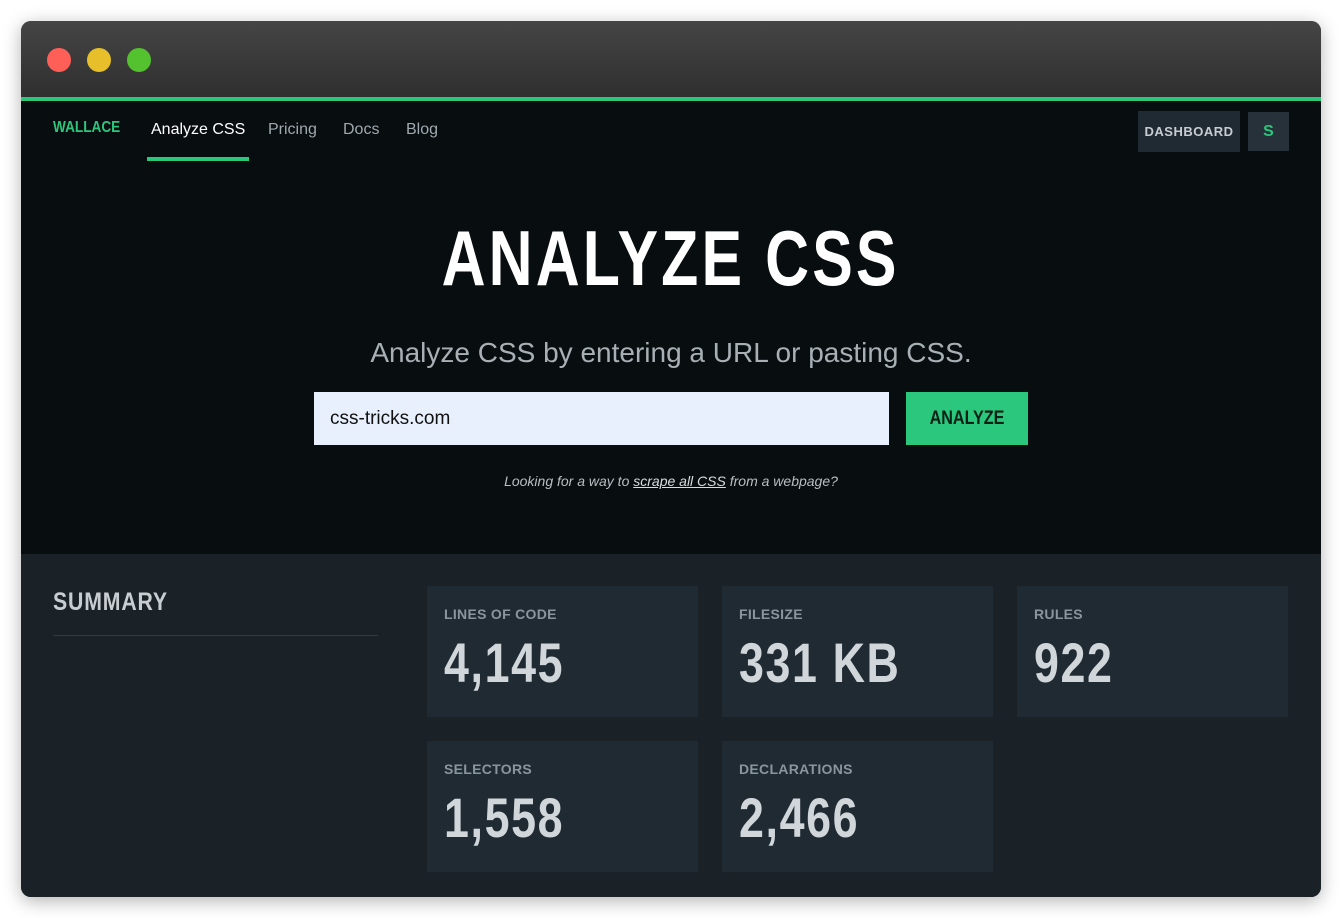  Describe the element at coordinates (781, 481) in the screenshot. I see `hint-text-end: from a webpage?` at that location.